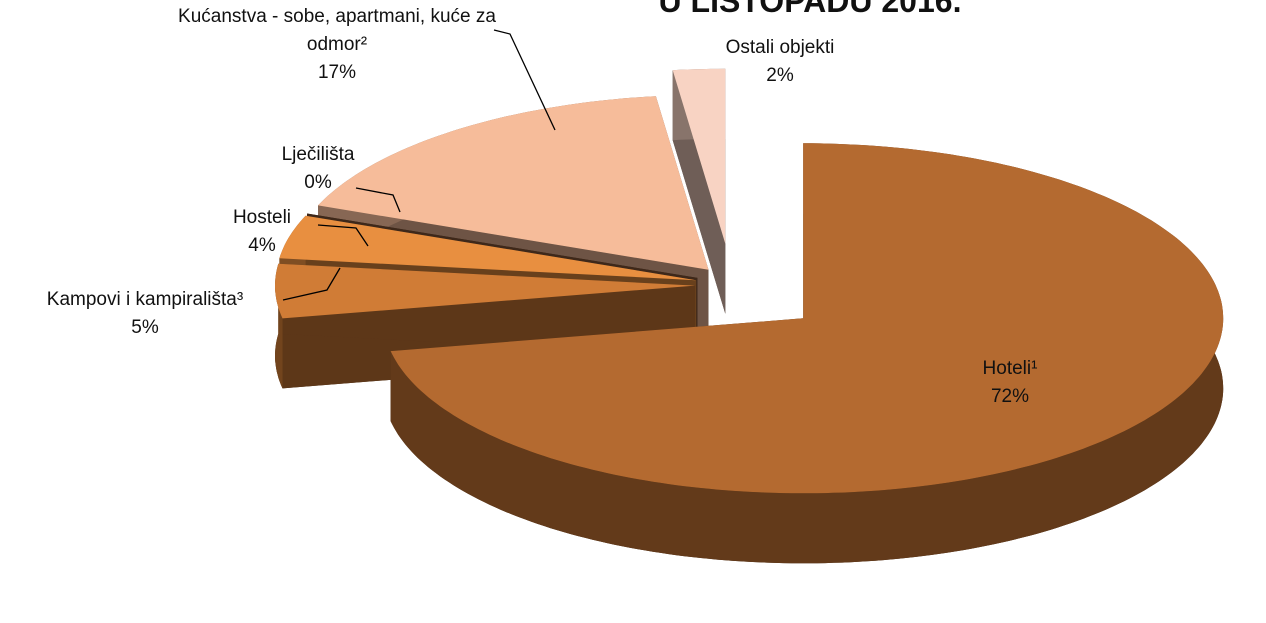  Describe the element at coordinates (318, 154) in the screenshot. I see `category-name: Lječilišta` at that location.